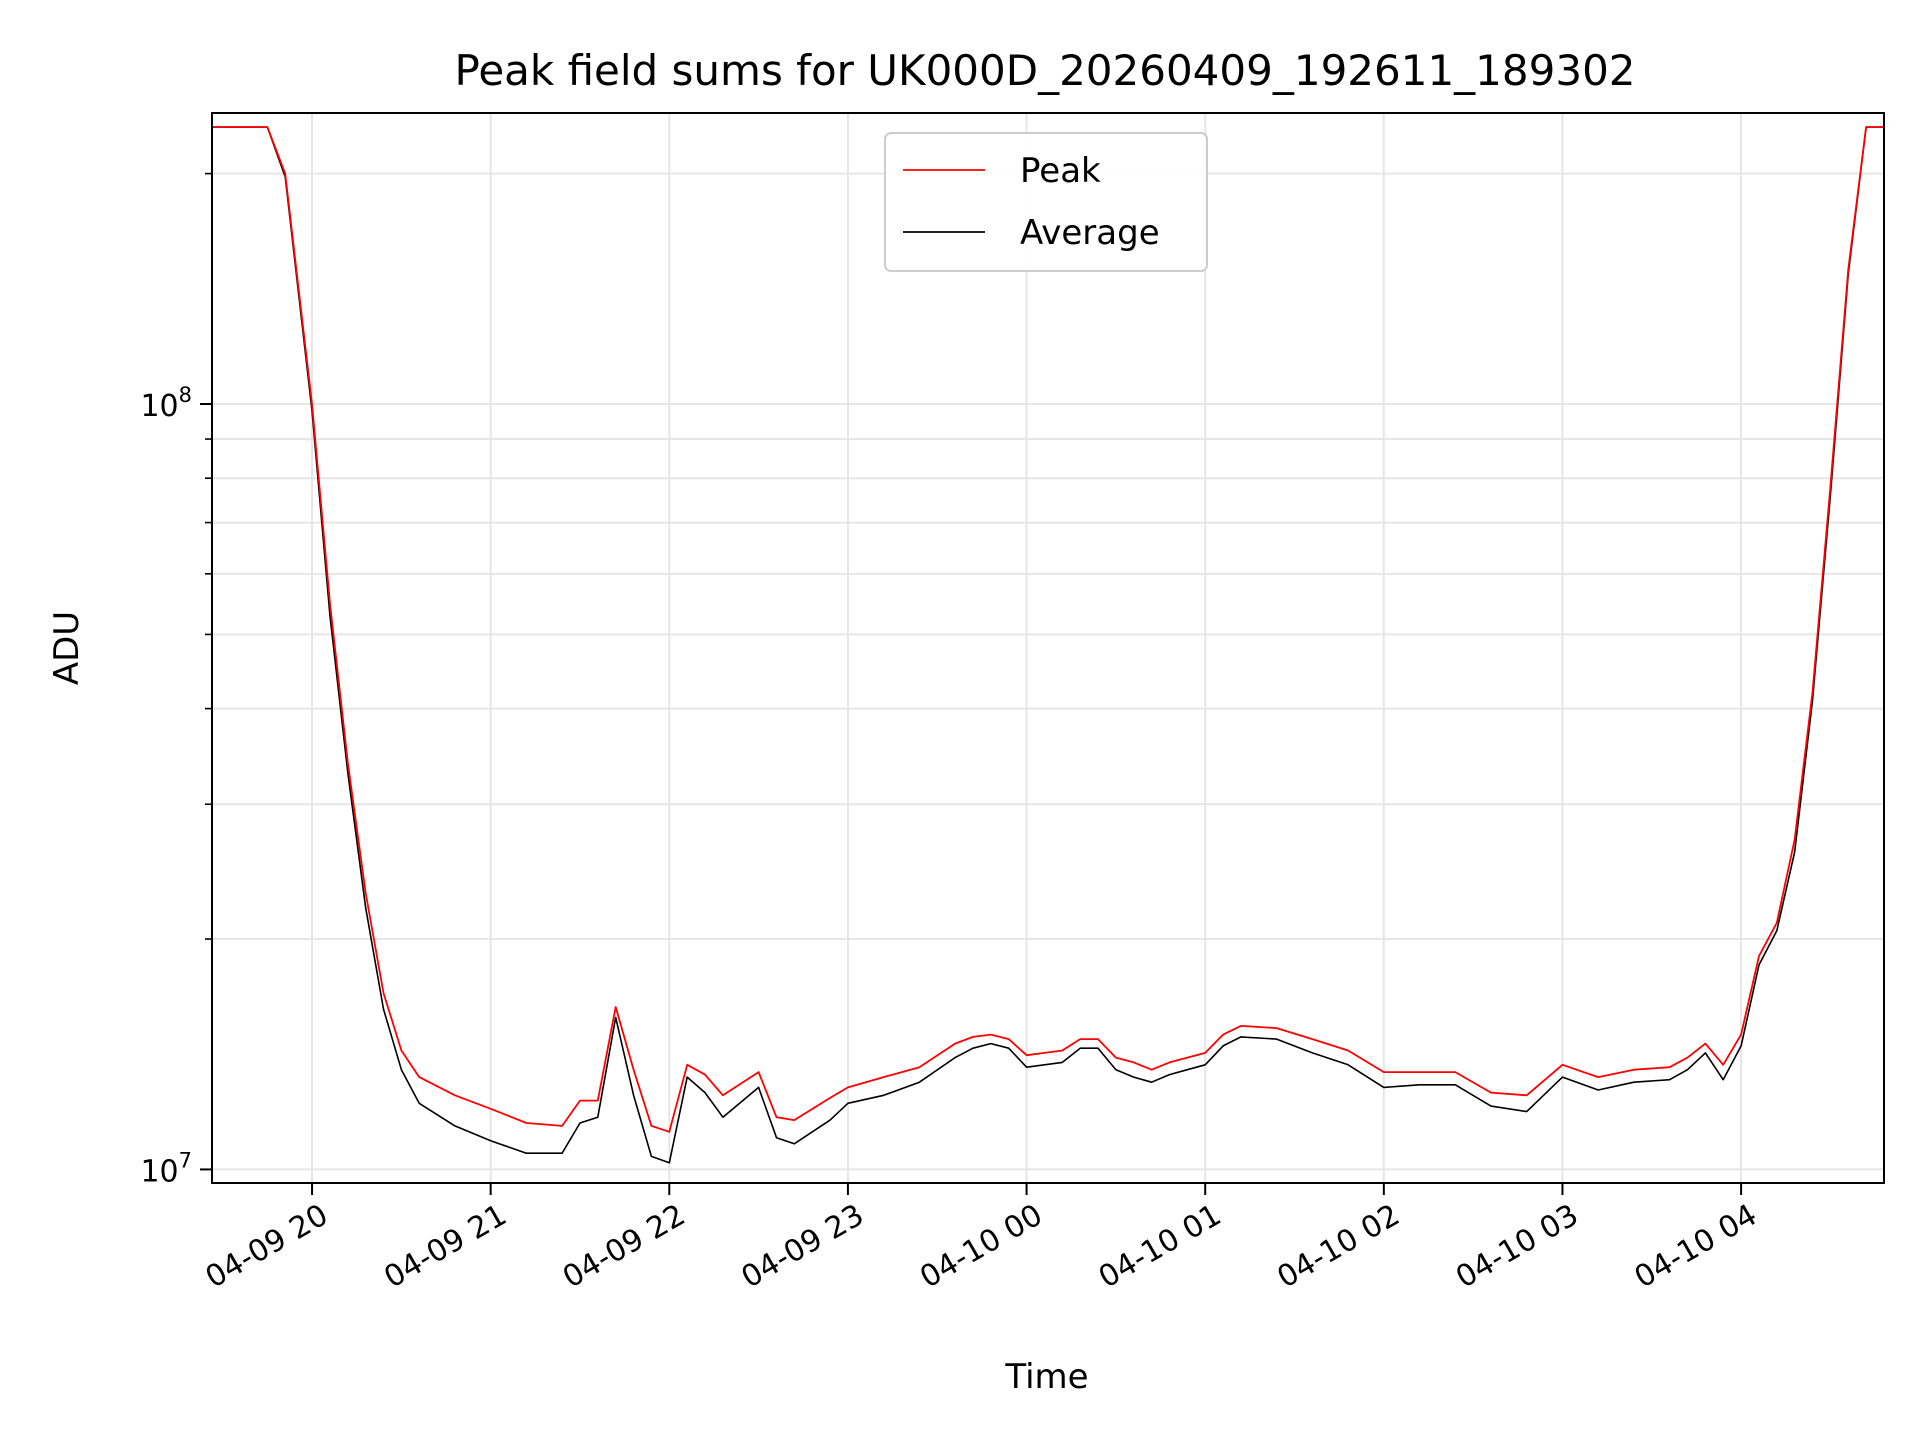  I want to click on y-axis: 10⁷ 10⁸, so click(176, 680).